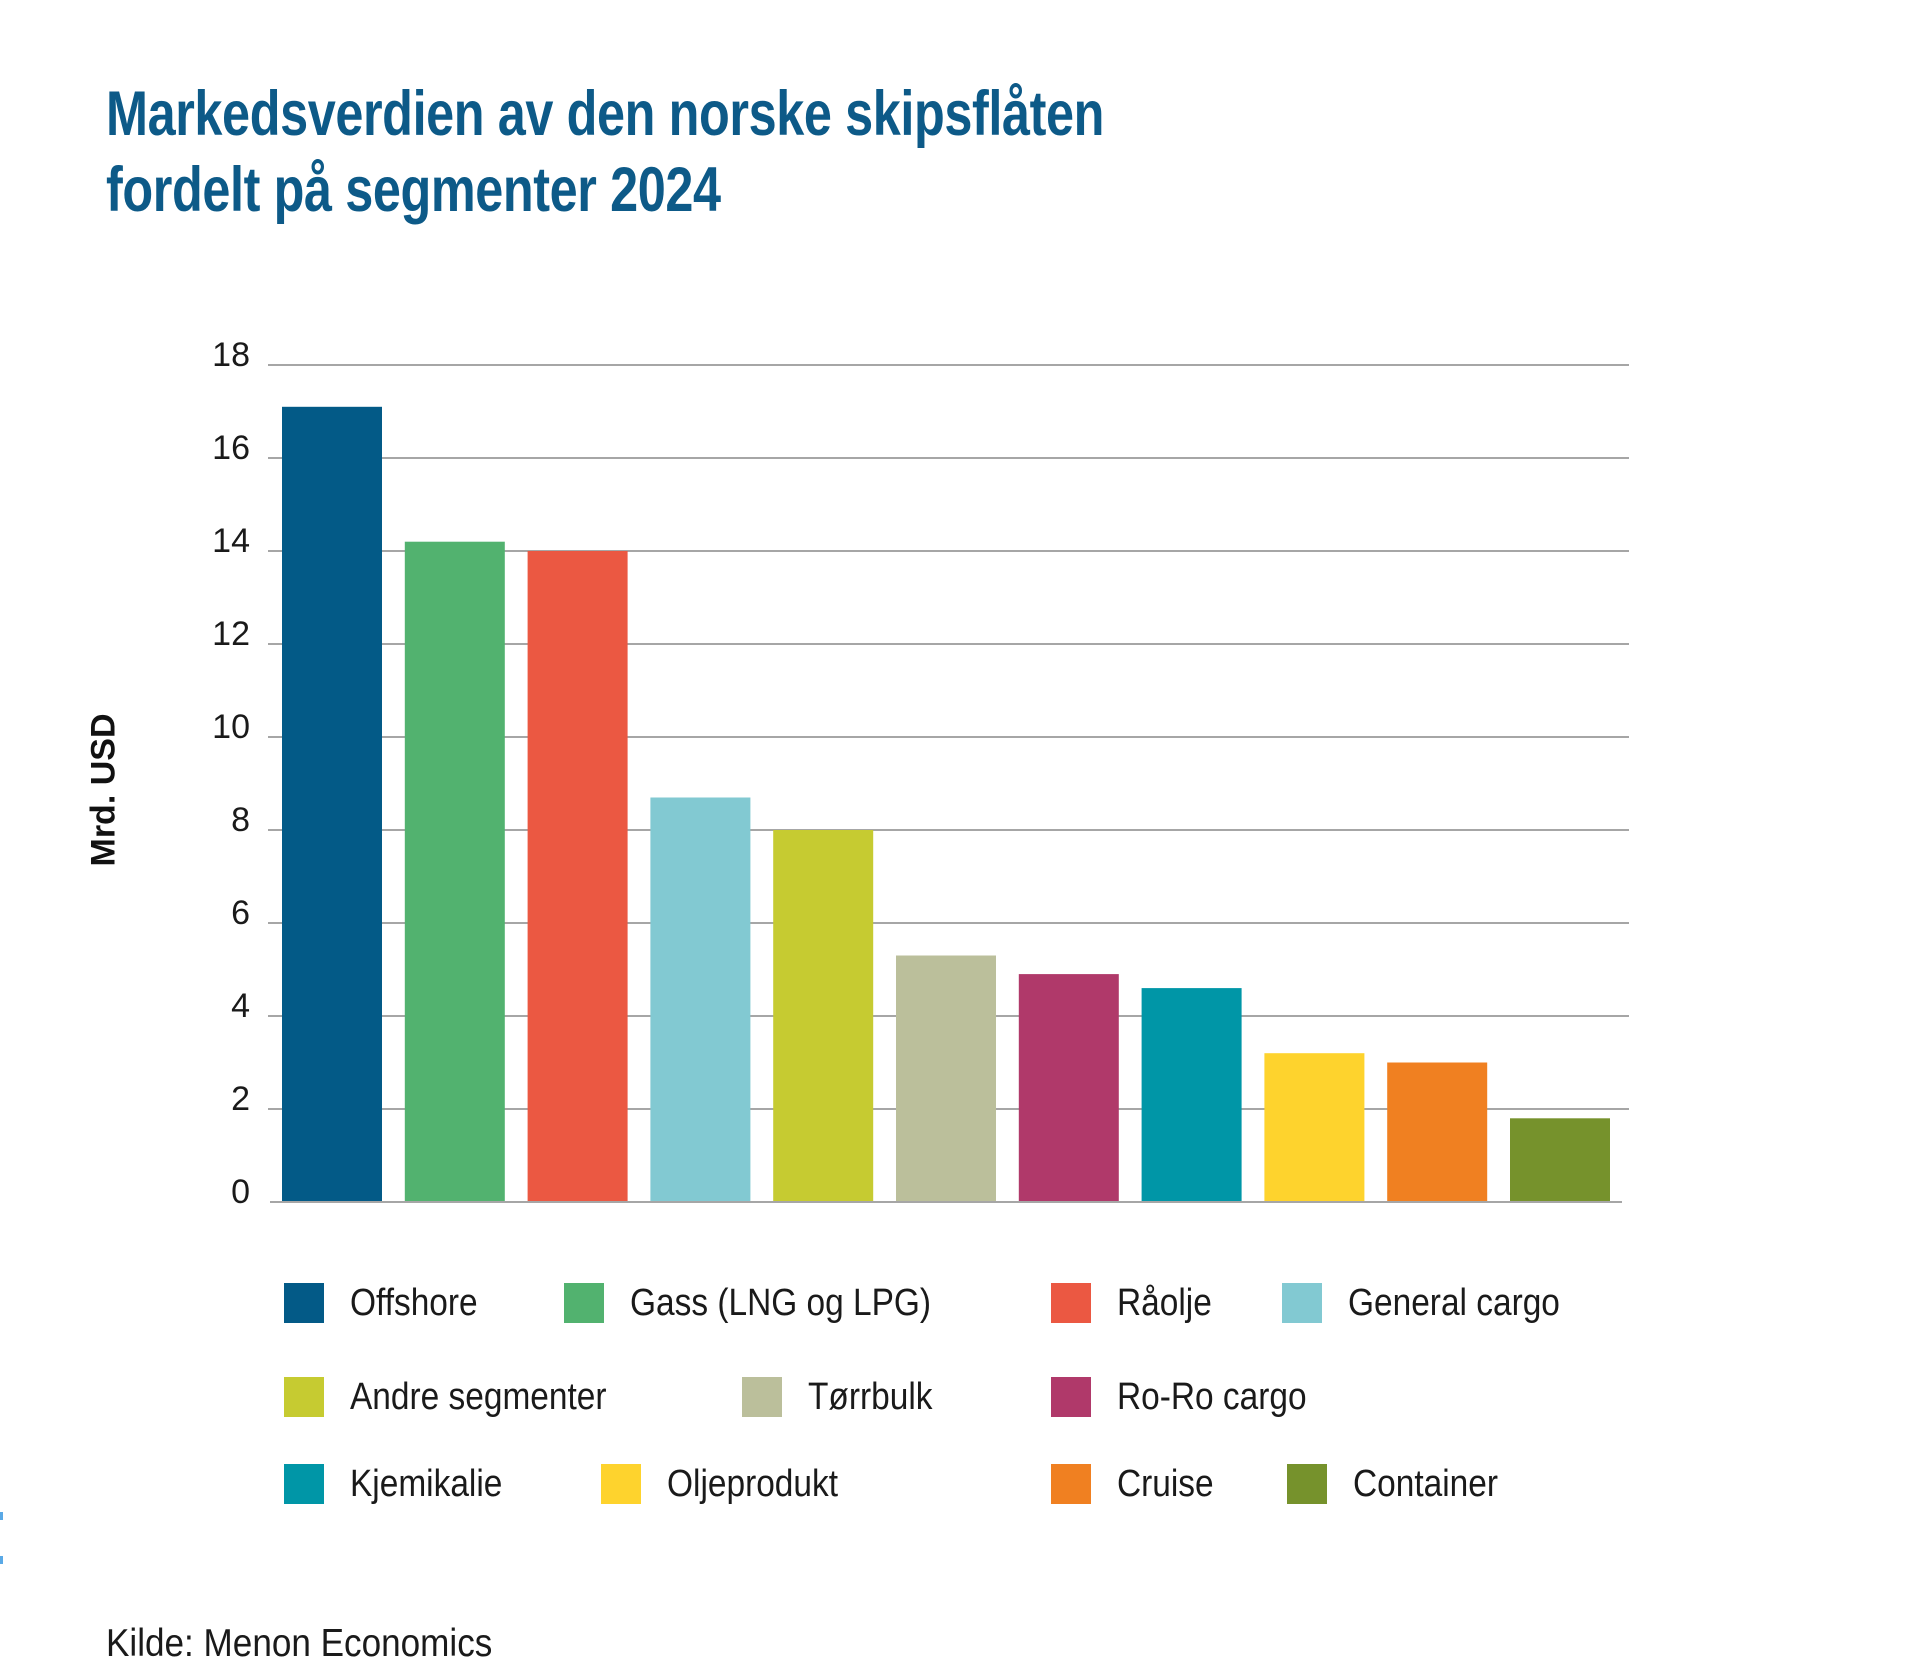 The width and height of the screenshot is (1920, 1671). I want to click on legend-item: Råolje, so click(1138, 1302).